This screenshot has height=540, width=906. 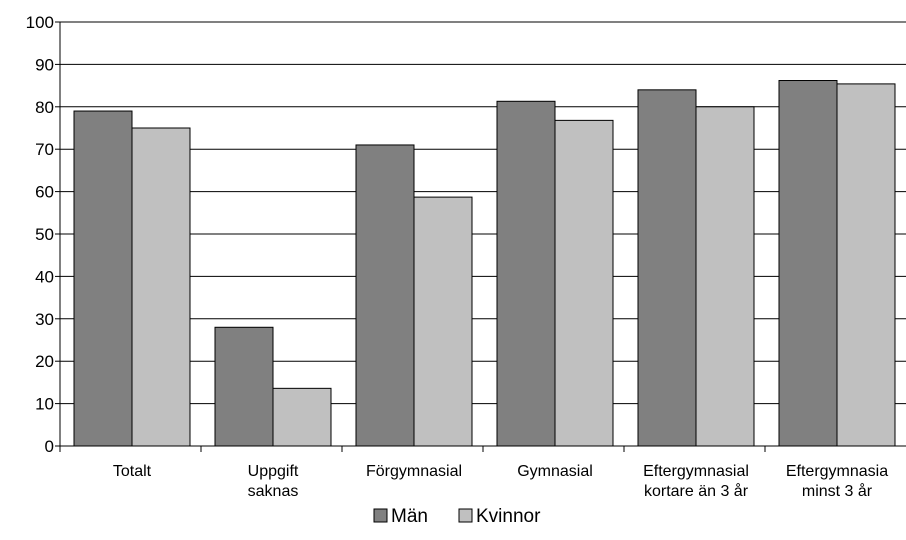 I want to click on y-tick-label: 60, so click(x=44, y=192).